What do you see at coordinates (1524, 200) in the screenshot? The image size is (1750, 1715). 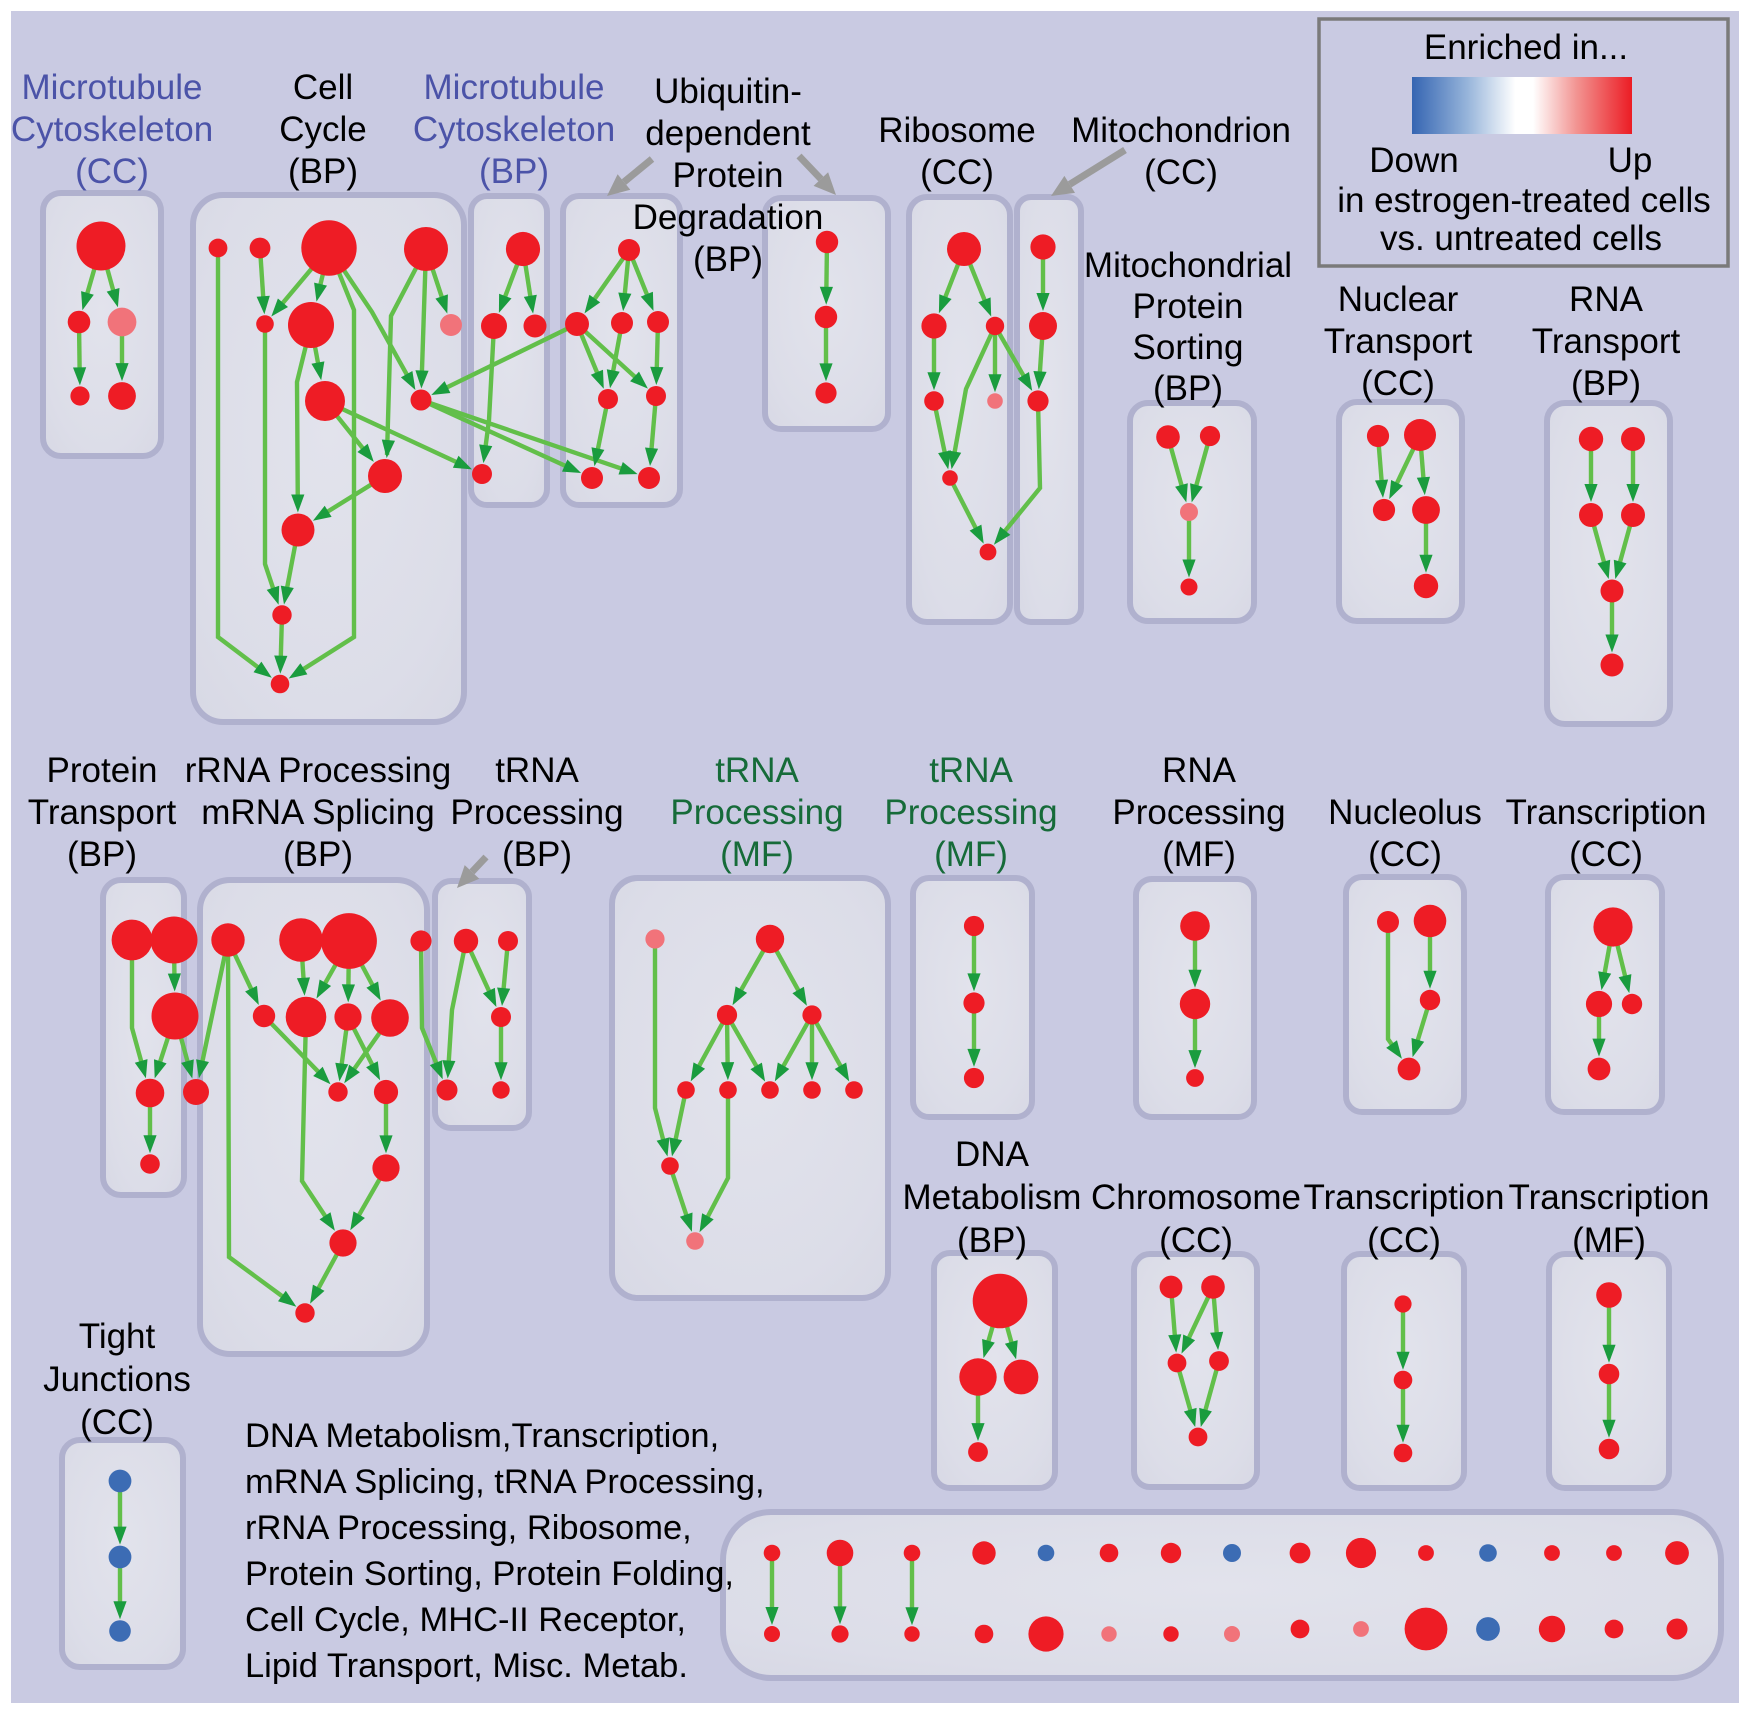 I see `svg-text: in estrogen-treated cells` at bounding box center [1524, 200].